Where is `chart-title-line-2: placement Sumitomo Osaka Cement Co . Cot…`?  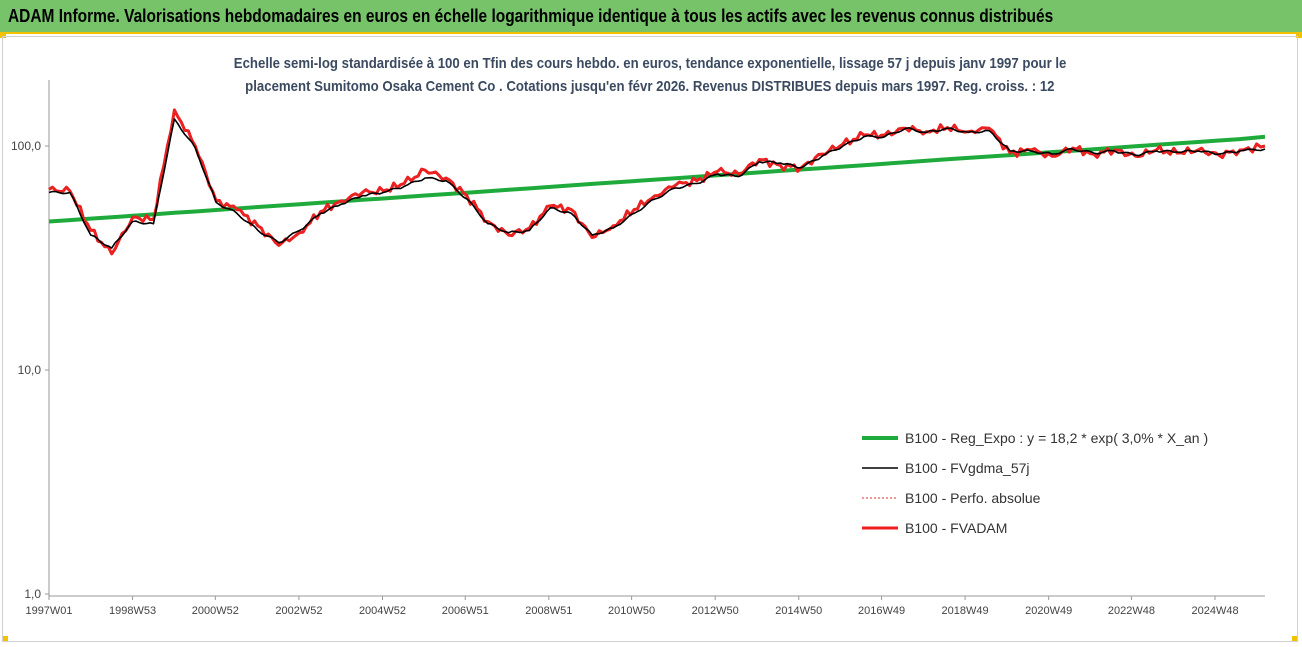 chart-title-line-2: placement Sumitomo Osaka Cement Co . Cot… is located at coordinates (650, 86).